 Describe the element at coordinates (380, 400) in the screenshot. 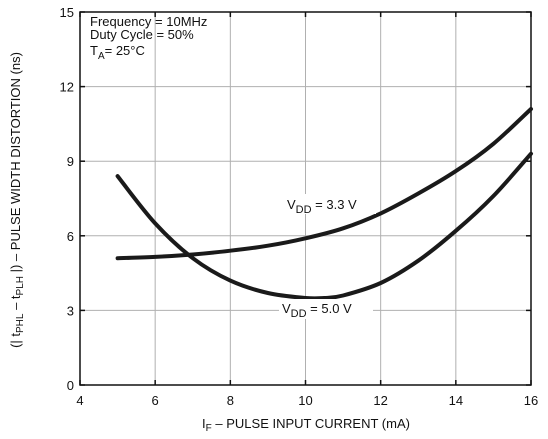

I see `x-tick-label: 12` at that location.